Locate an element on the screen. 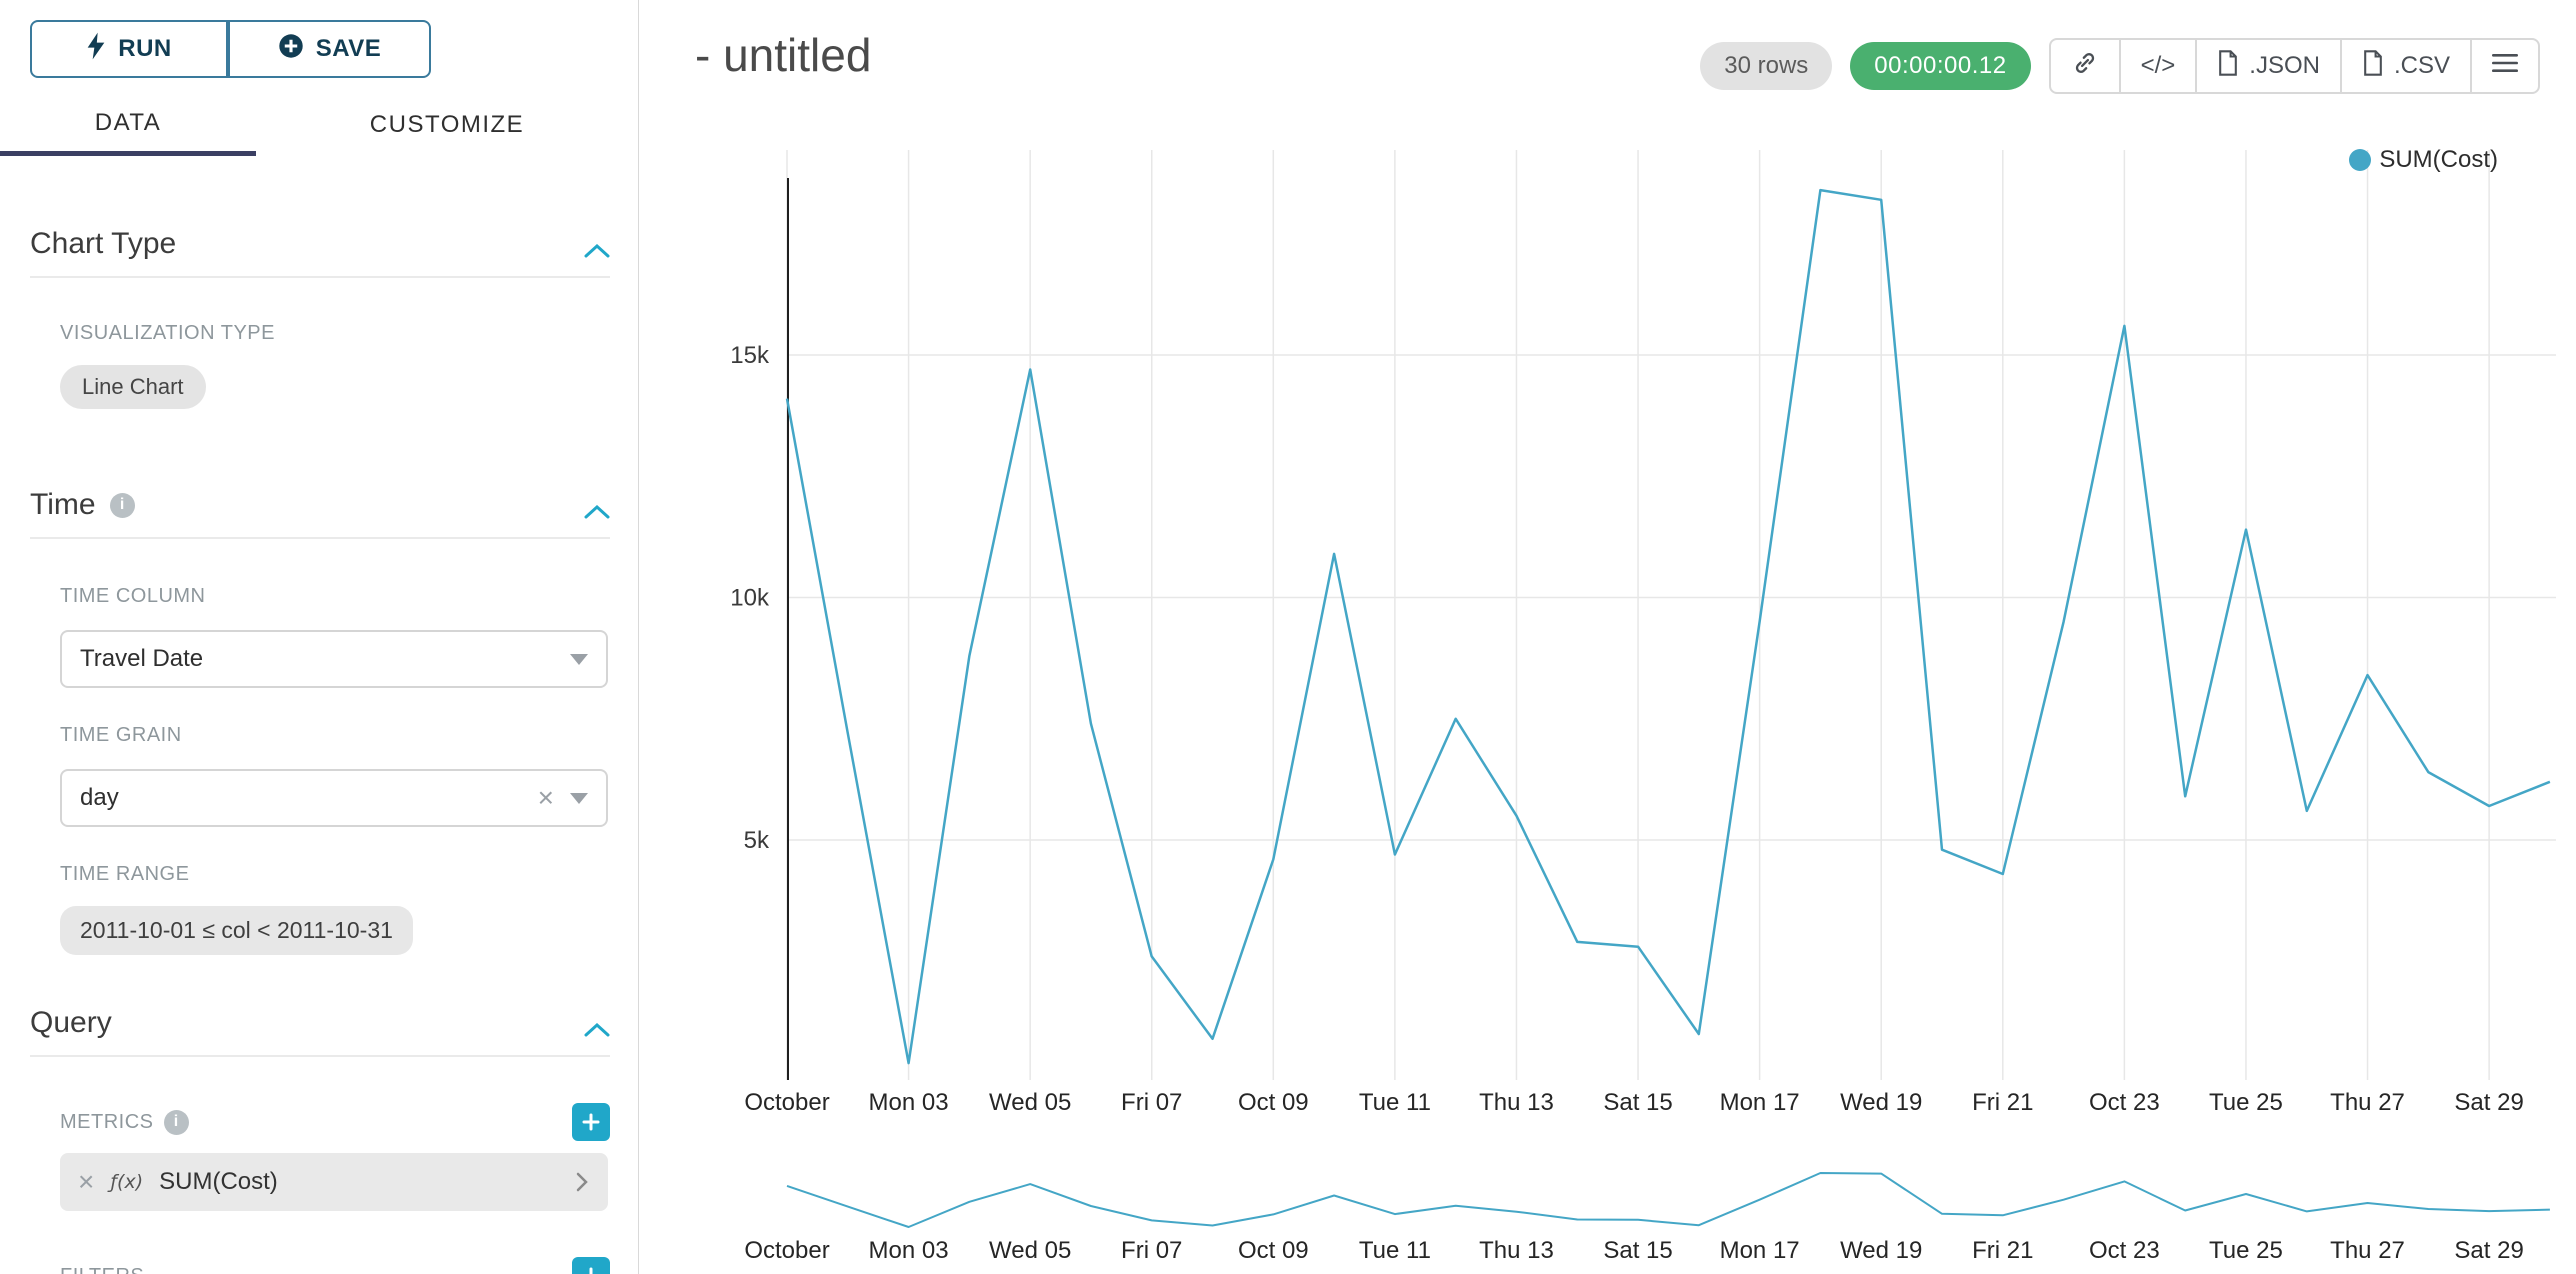 This screenshot has height=1274, width=2576. x-axis-tick-label: Oct 09 is located at coordinates (1273, 1102).